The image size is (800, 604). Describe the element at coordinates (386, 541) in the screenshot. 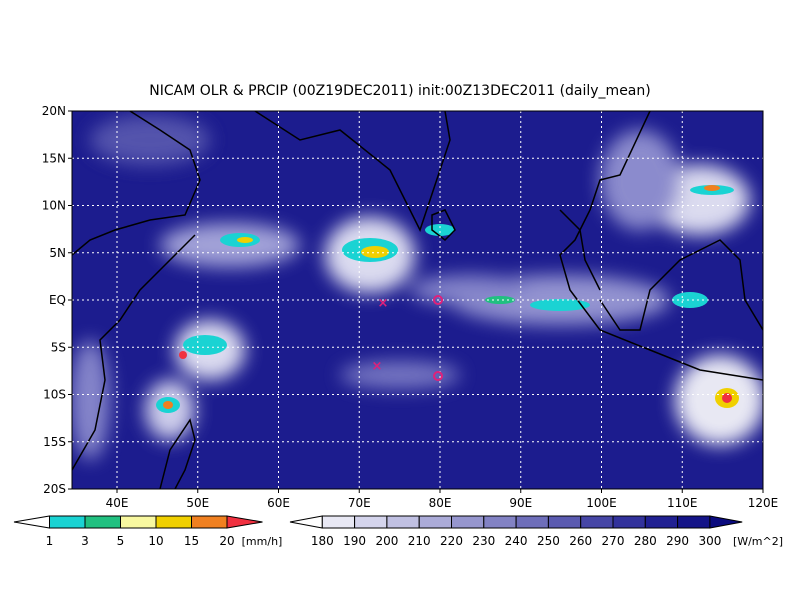

I see `legend-label: 200` at that location.